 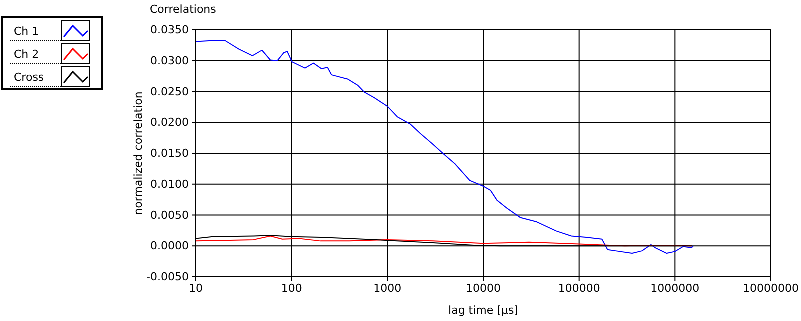 What do you see at coordinates (169, 215) in the screenshot?
I see `y-tick-label: 0.0050` at bounding box center [169, 215].